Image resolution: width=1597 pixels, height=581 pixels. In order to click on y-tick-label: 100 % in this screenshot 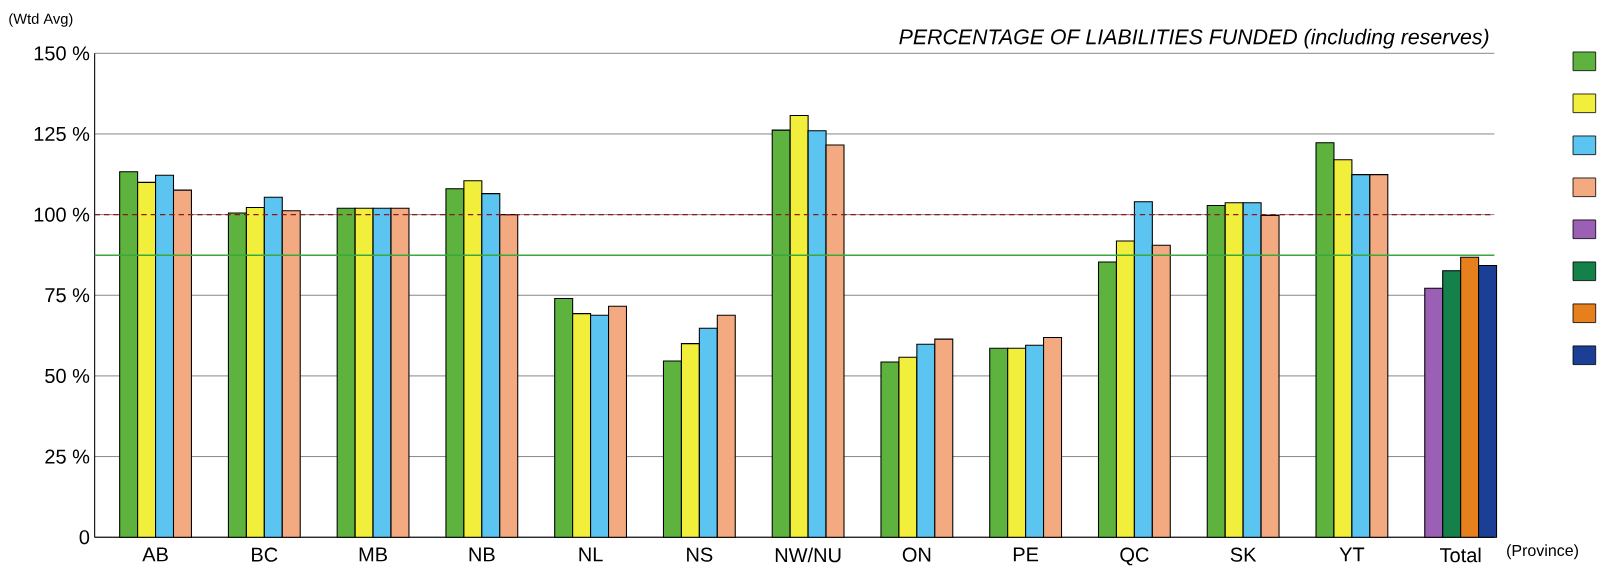, I will do `click(62, 214)`.